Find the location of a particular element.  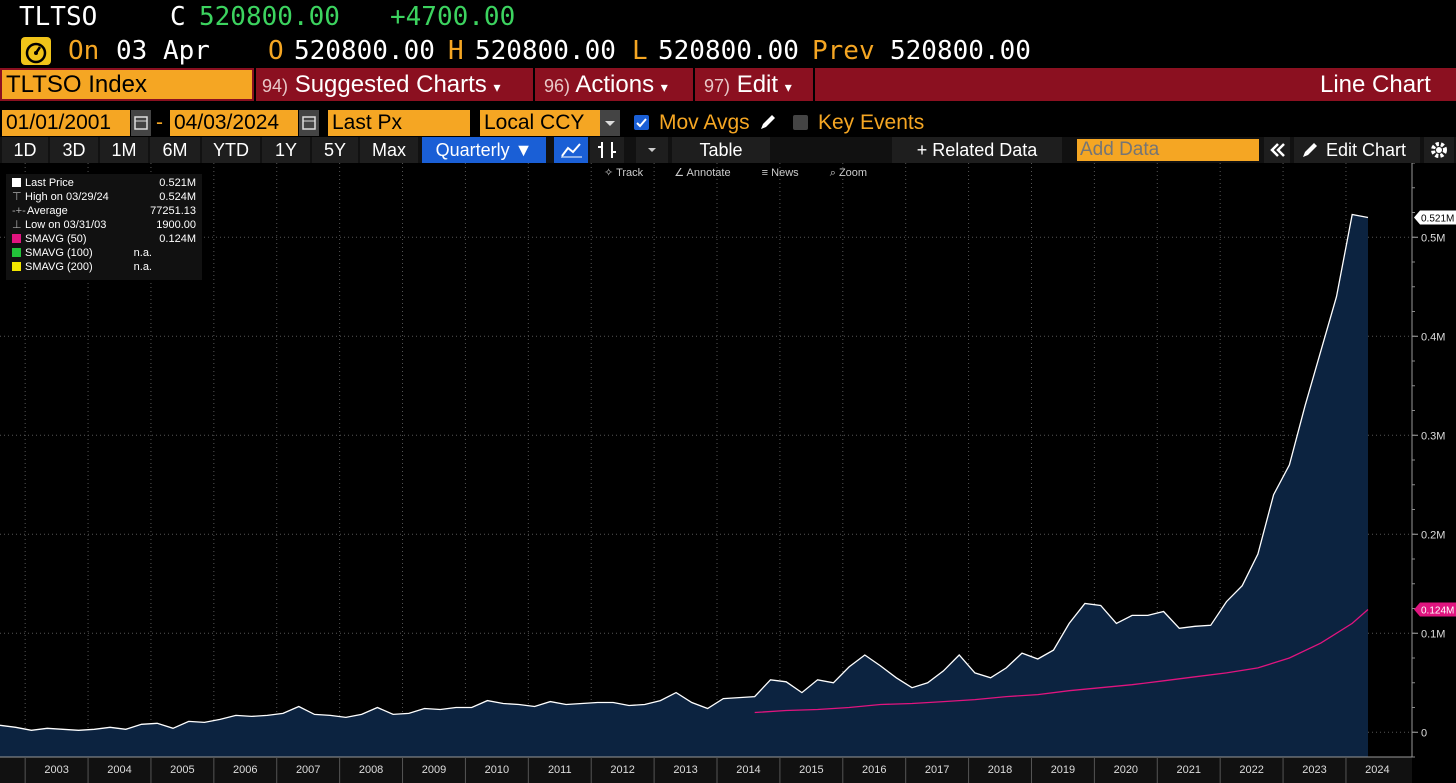

x-tick-label: 2008 is located at coordinates (371, 770).